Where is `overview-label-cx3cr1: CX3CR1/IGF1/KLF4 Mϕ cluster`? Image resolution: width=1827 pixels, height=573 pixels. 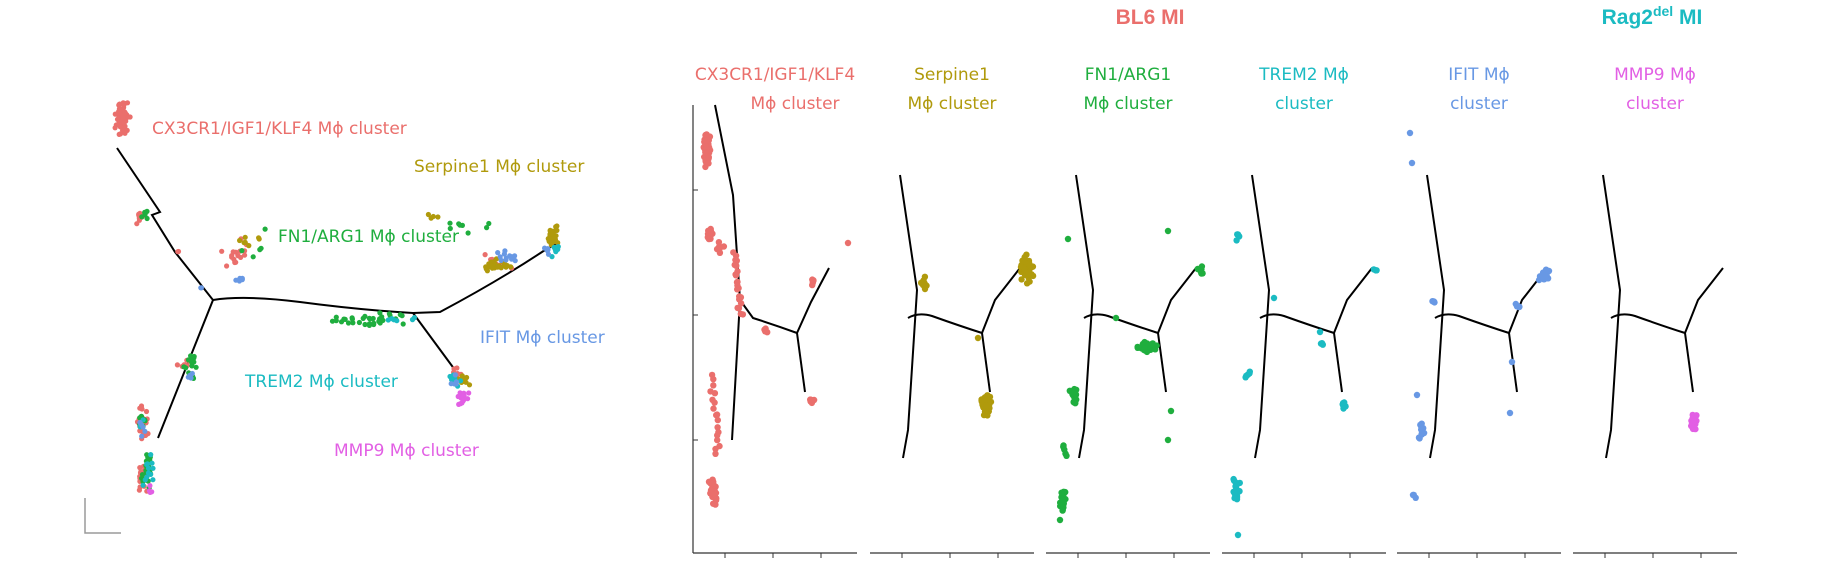
overview-label-cx3cr1: CX3CR1/IGF1/KLF4 Mϕ cluster is located at coordinates (279, 129).